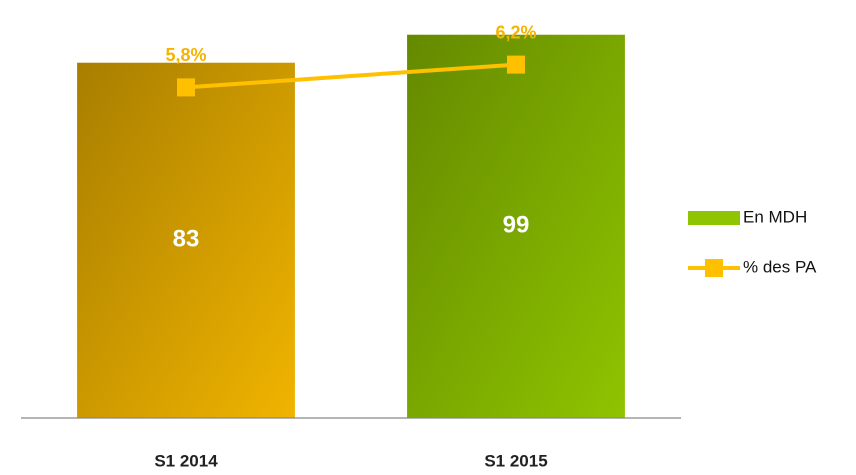 This screenshot has height=475, width=856. What do you see at coordinates (780, 266) in the screenshot?
I see `legend-label: % des PA` at bounding box center [780, 266].